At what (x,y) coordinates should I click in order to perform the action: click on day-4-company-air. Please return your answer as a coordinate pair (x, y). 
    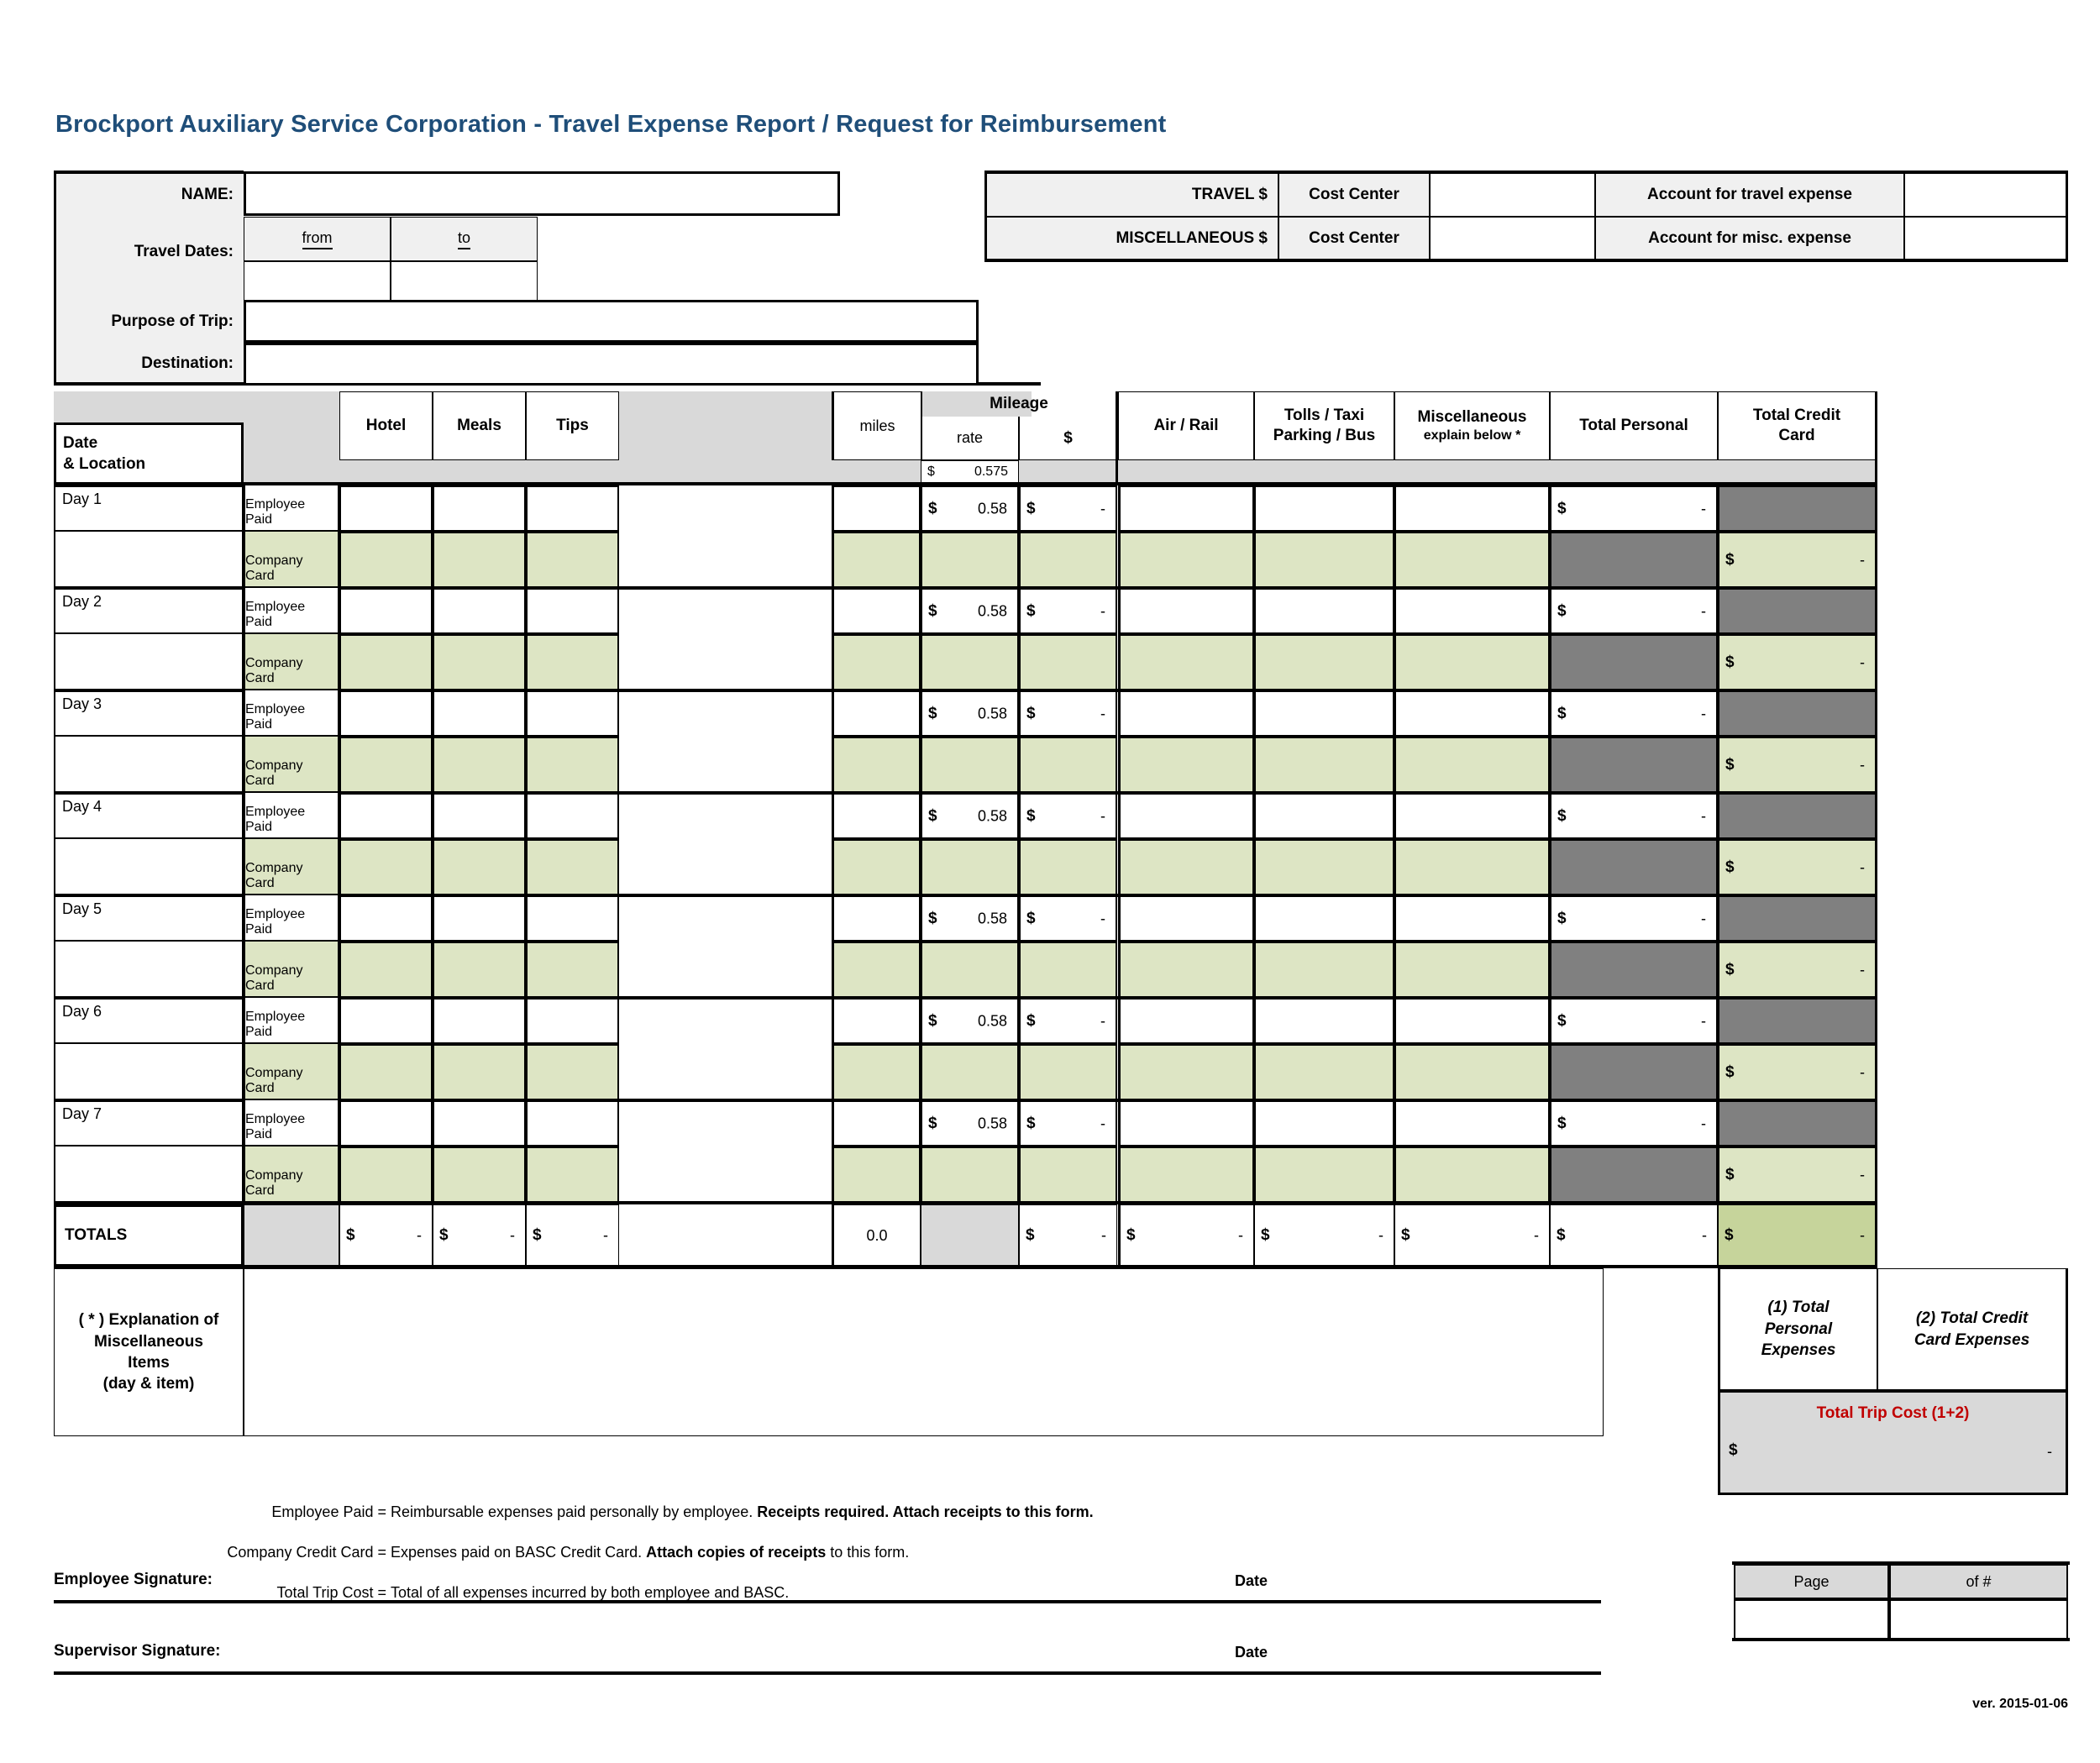
    Looking at the image, I should click on (1186, 867).